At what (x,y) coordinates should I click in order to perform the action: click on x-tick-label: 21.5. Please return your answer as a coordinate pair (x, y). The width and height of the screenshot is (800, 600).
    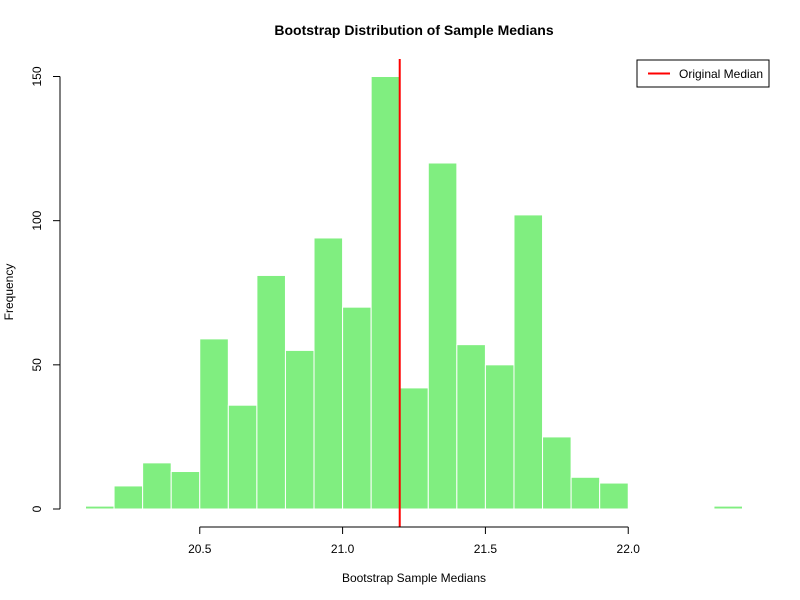
    Looking at the image, I should click on (486, 549).